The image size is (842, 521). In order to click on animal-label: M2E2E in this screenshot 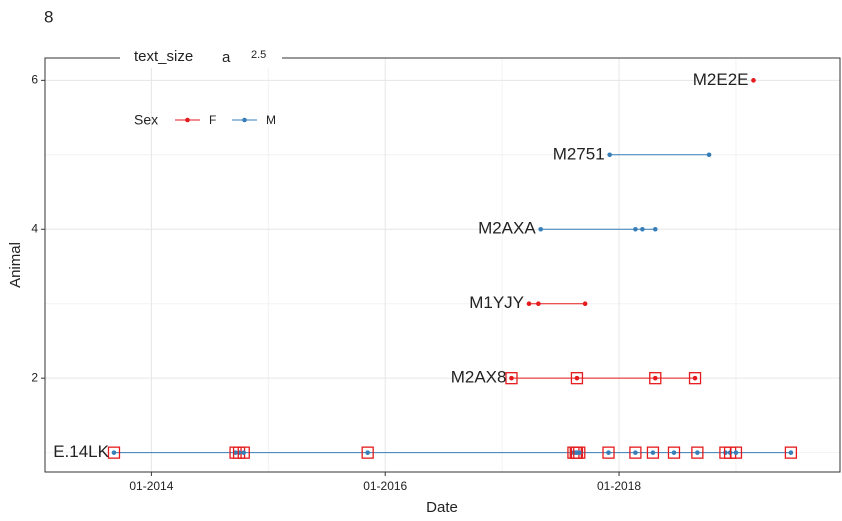, I will do `click(721, 79)`.